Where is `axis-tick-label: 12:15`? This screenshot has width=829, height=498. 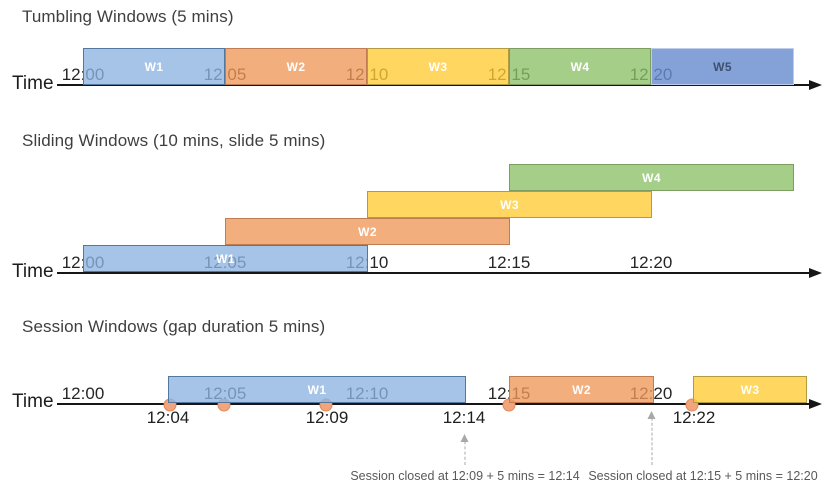
axis-tick-label: 12:15 is located at coordinates (509, 262).